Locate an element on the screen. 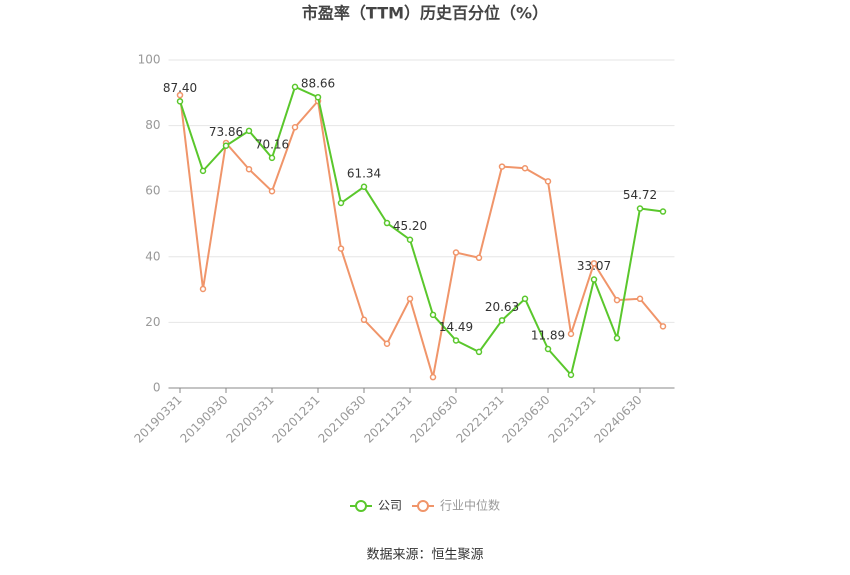 The height and width of the screenshot is (575, 850). y-tick-label: 80 is located at coordinates (152, 125).